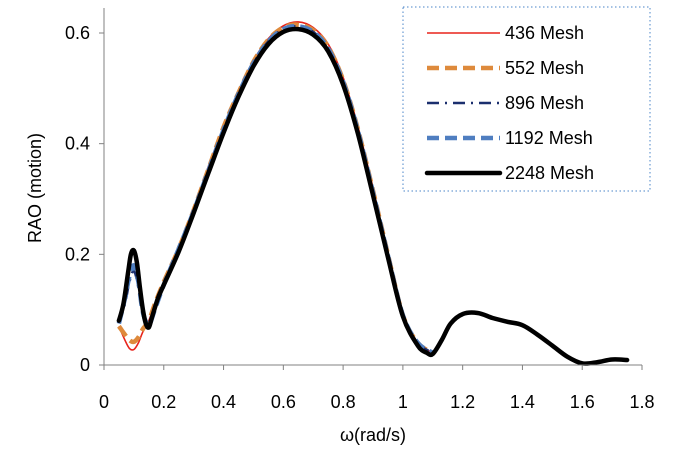  I want to click on x-tick-label: 0.4, so click(223, 402).